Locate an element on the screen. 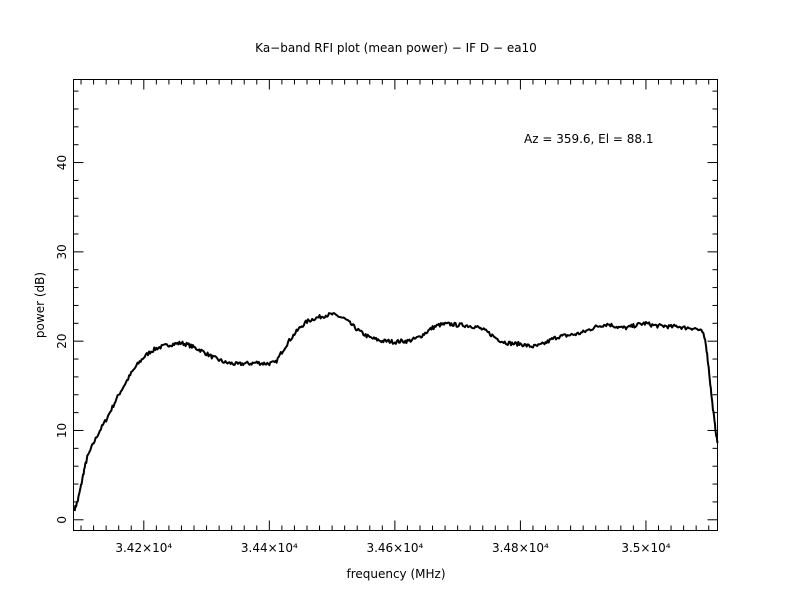 The image size is (792, 612). y-tick-label: 40 is located at coordinates (62, 162).